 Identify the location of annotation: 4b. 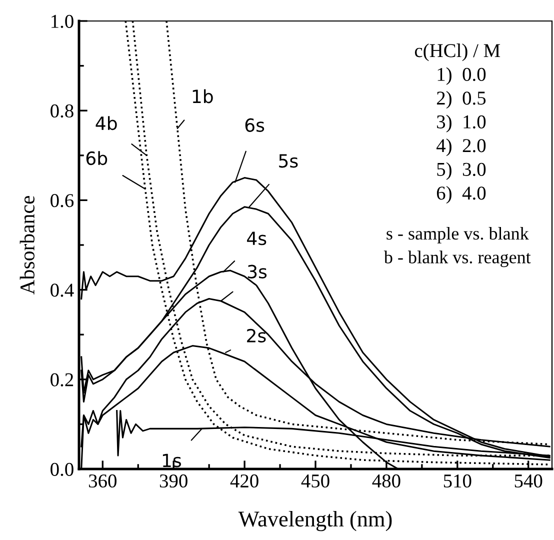
(106, 123).